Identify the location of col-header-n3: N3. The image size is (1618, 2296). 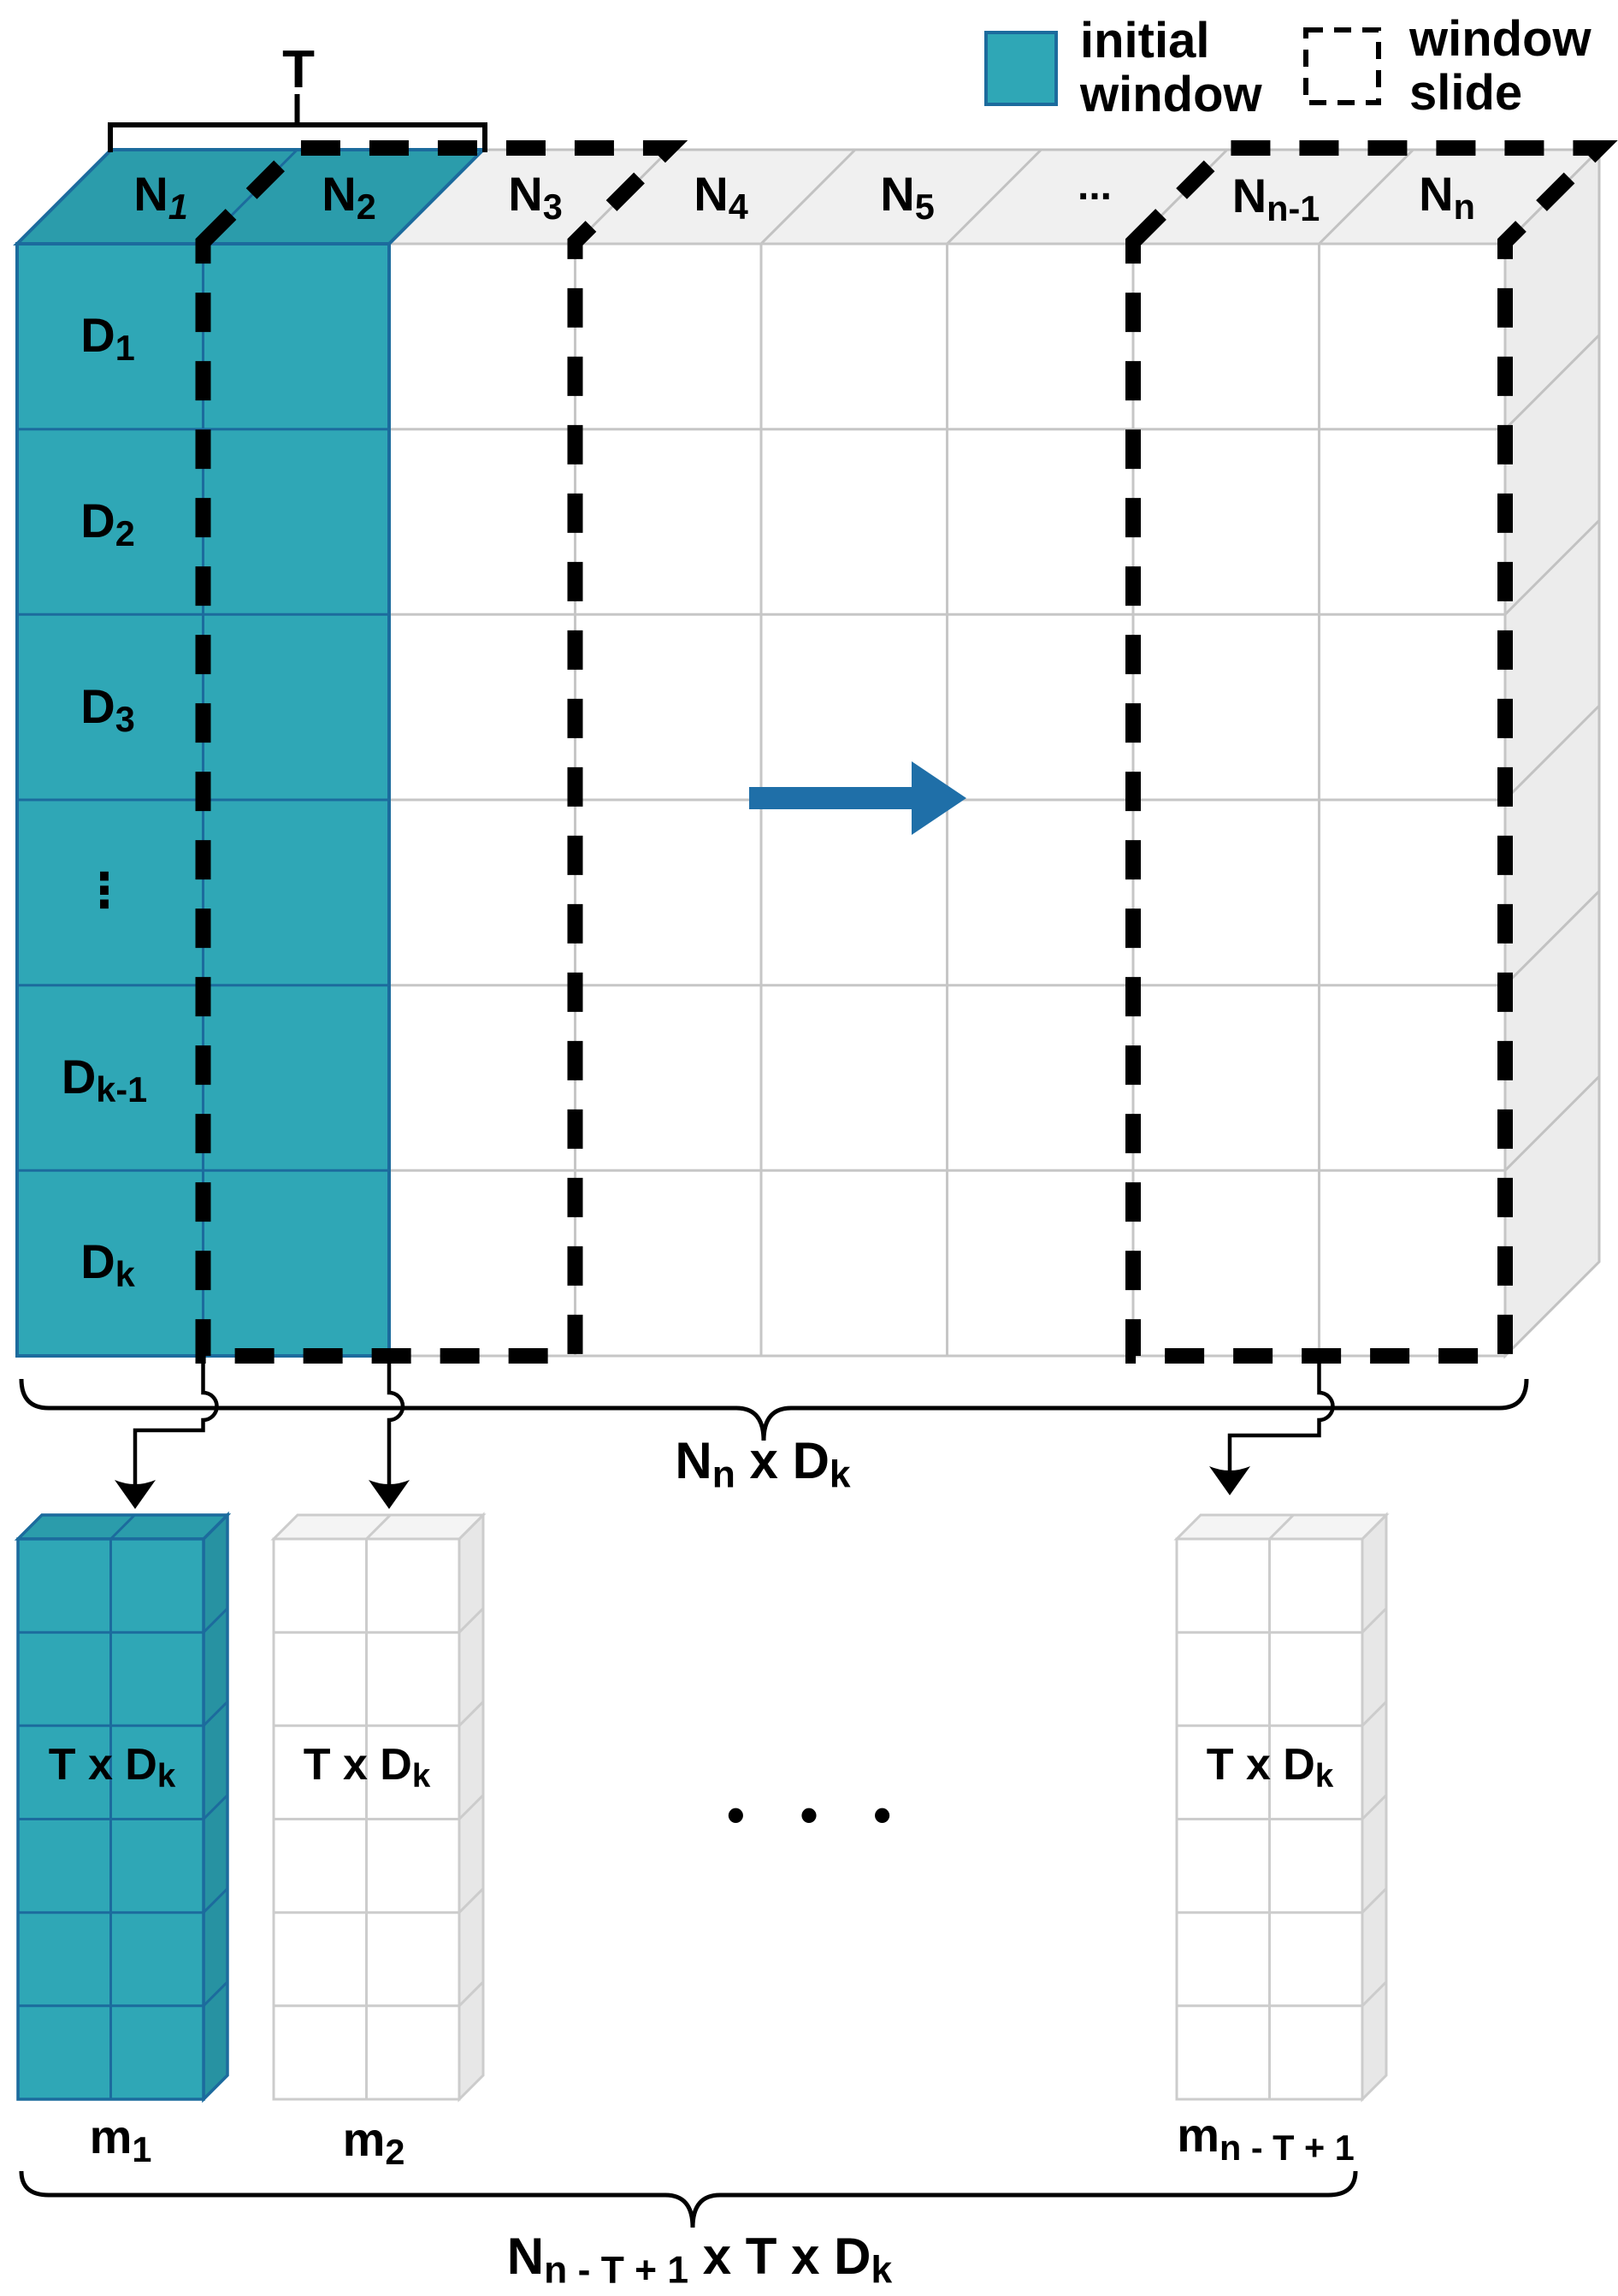
(535, 197).